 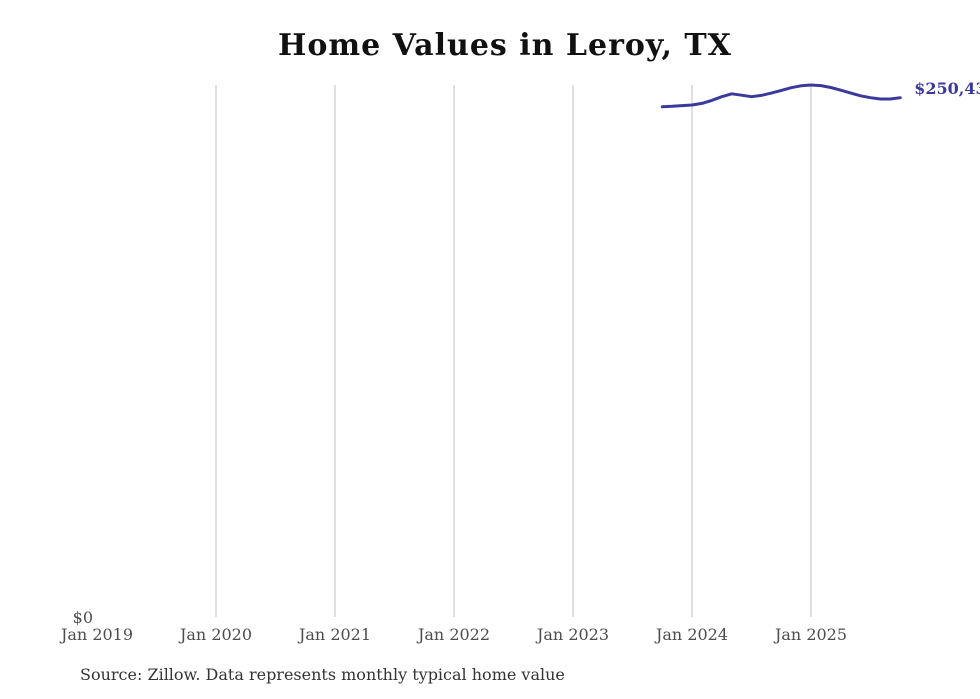 What do you see at coordinates (947, 88) in the screenshot?
I see `latest-value-label: $250,433` at bounding box center [947, 88].